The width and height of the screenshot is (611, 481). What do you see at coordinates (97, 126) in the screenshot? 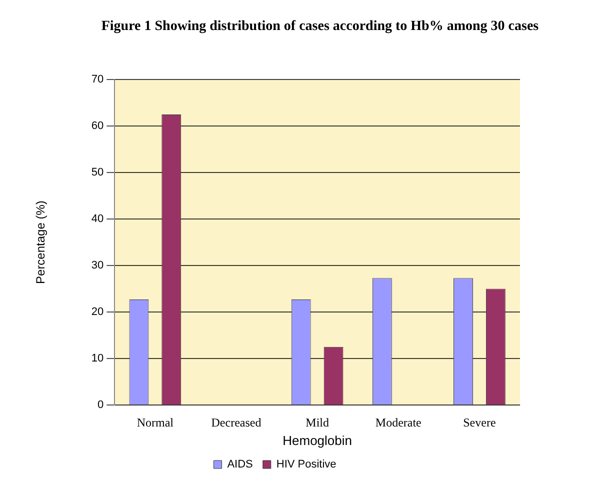
I see `y-tick-label: 60` at bounding box center [97, 126].